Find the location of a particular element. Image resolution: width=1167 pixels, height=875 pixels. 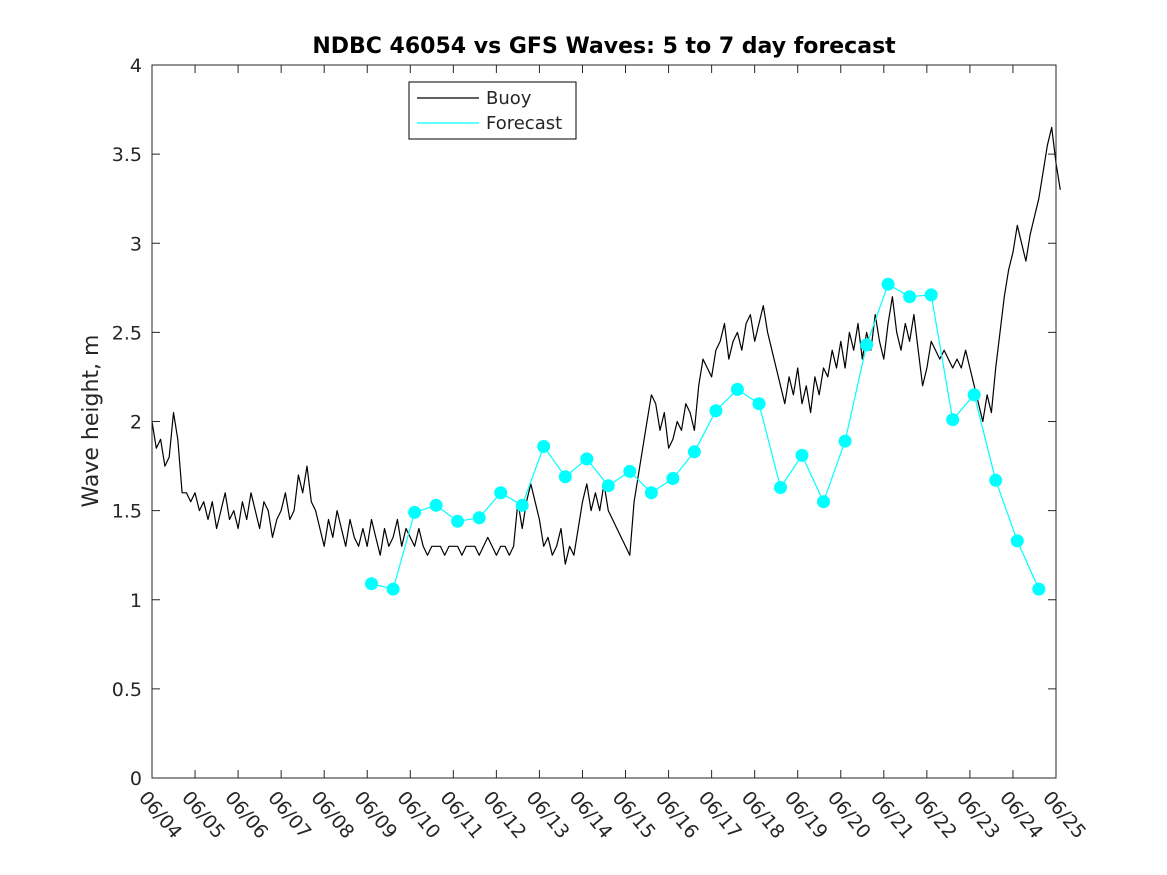

y-tick-label: 2.5 is located at coordinates (127, 333).